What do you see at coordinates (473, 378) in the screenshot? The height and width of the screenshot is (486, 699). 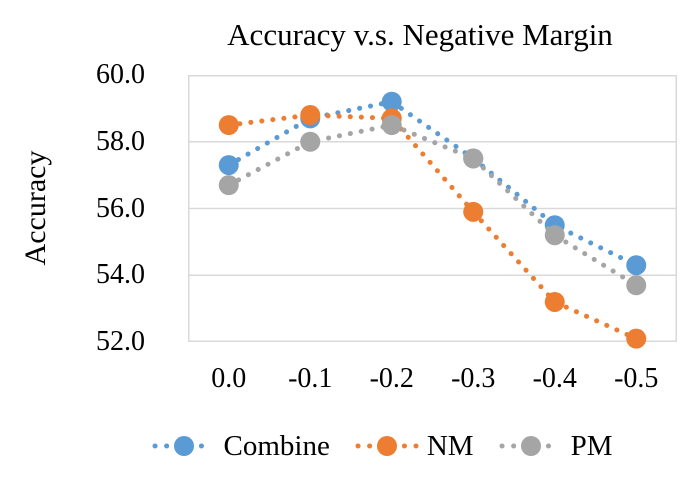 I see `x-tick-label: -0.3` at bounding box center [473, 378].